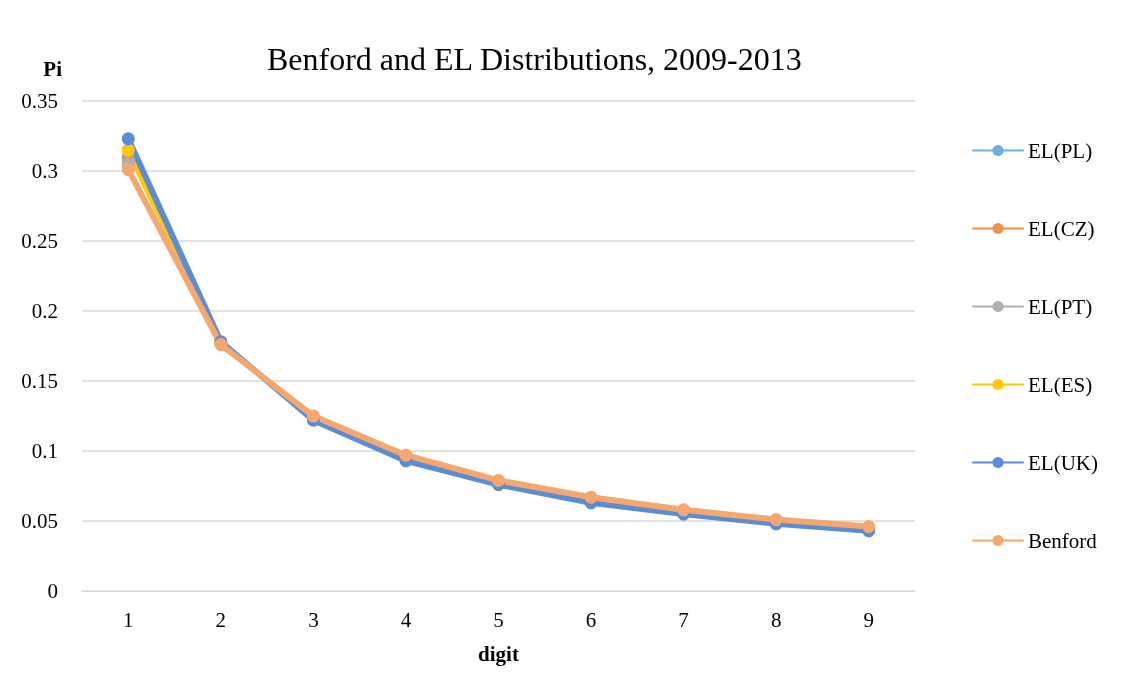  What do you see at coordinates (1061, 228) in the screenshot?
I see `legend-label: EL(CZ)` at bounding box center [1061, 228].